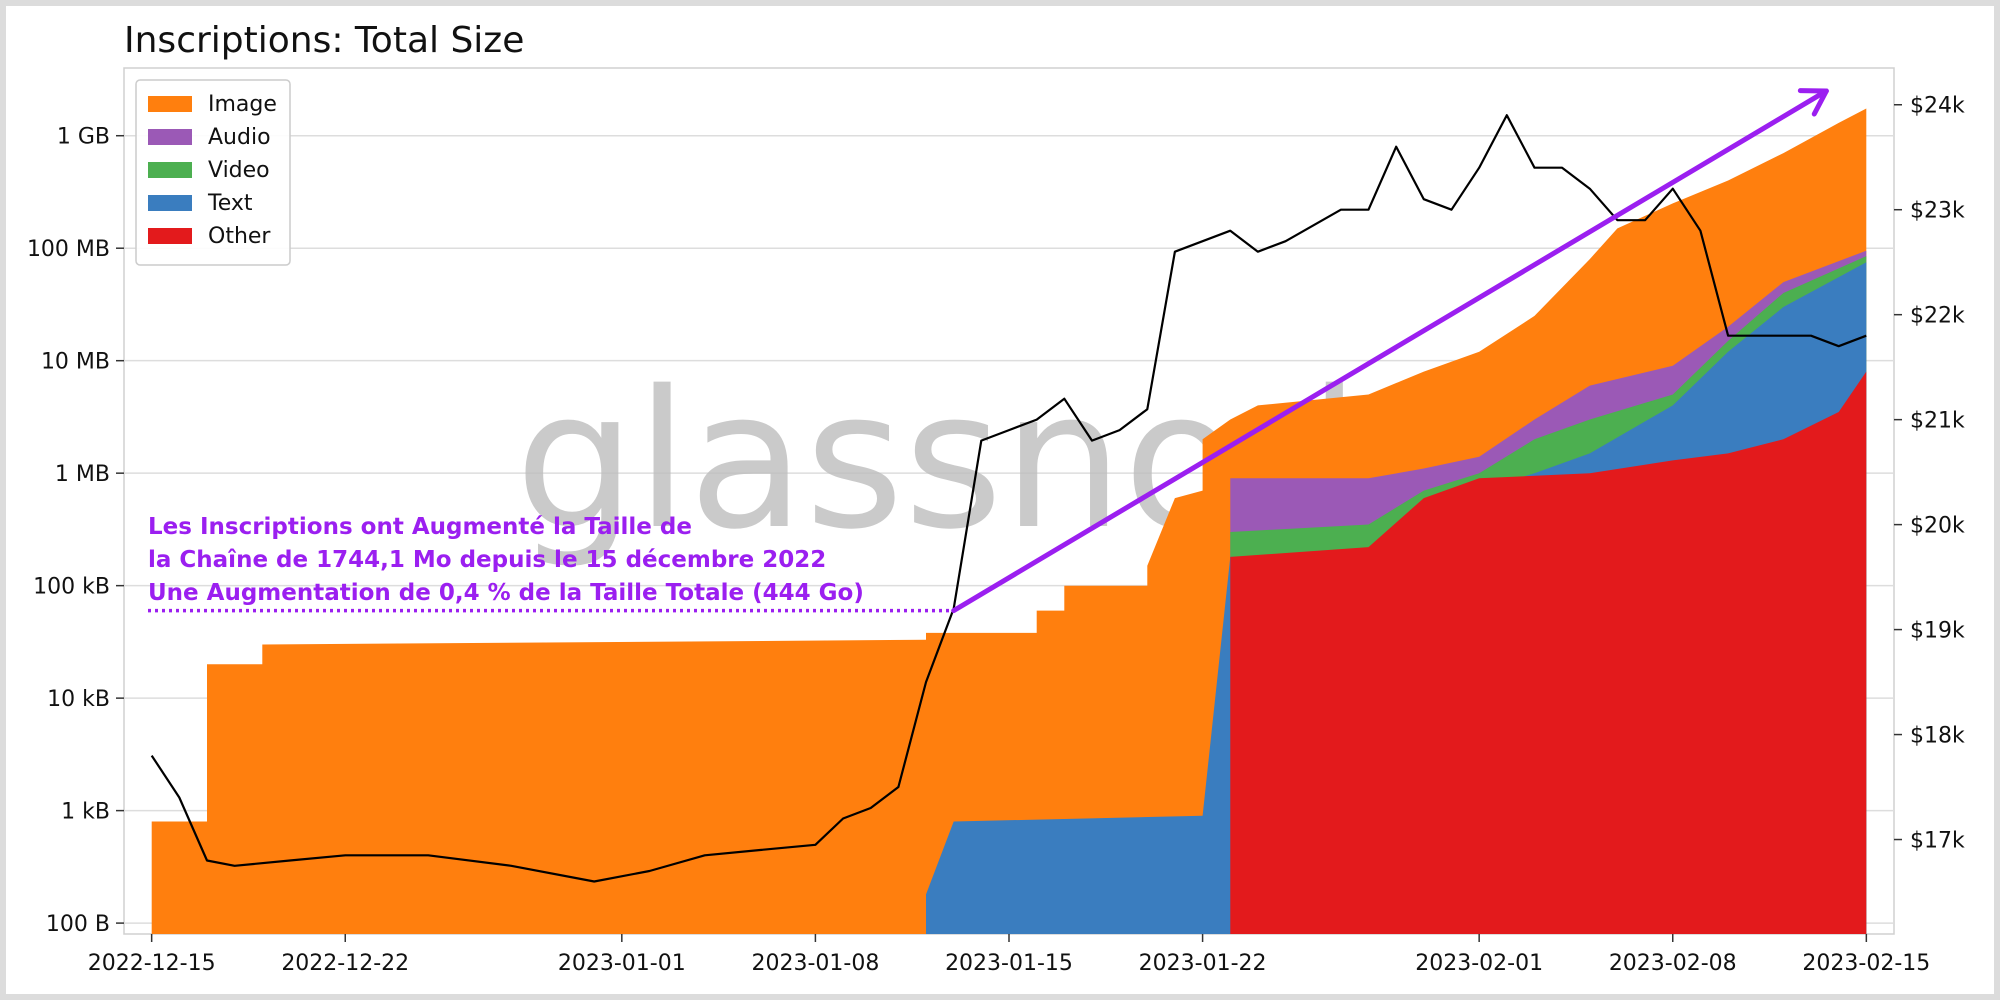  Describe the element at coordinates (239, 236) in the screenshot. I see `legend-label-other: Other` at that location.